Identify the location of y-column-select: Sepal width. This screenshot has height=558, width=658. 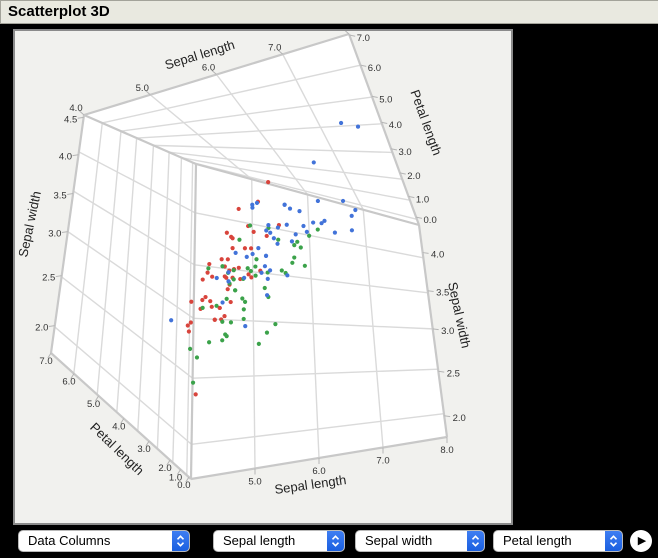
(420, 541).